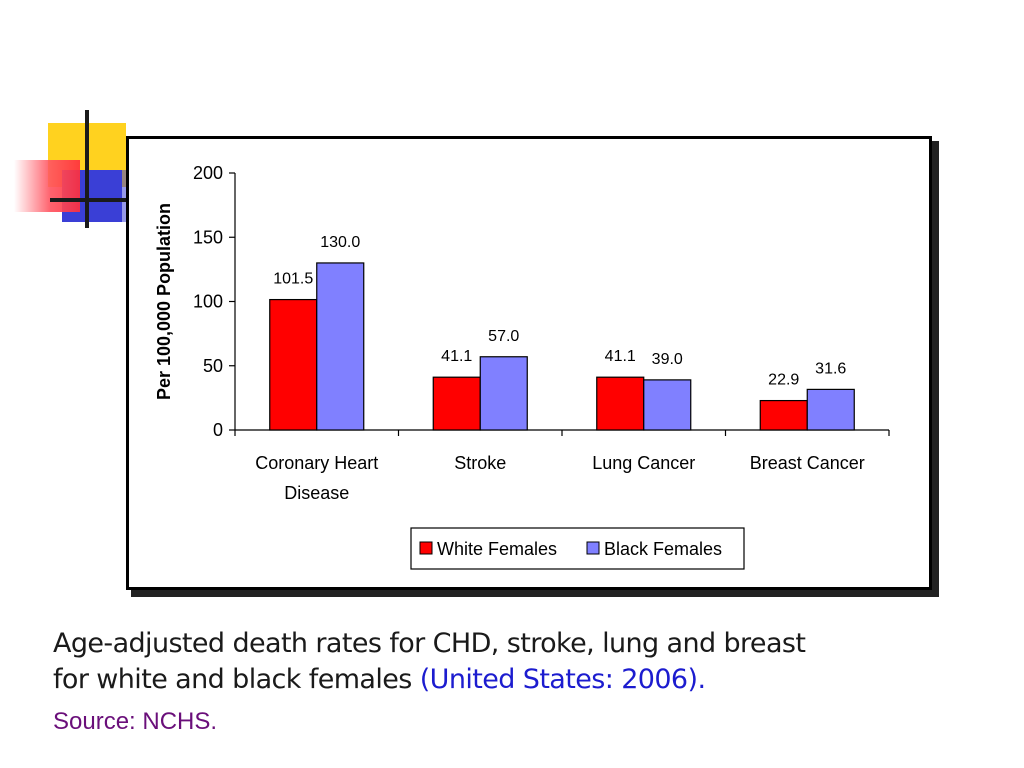  Describe the element at coordinates (503, 336) in the screenshot. I see `data-label: 57.0` at that location.